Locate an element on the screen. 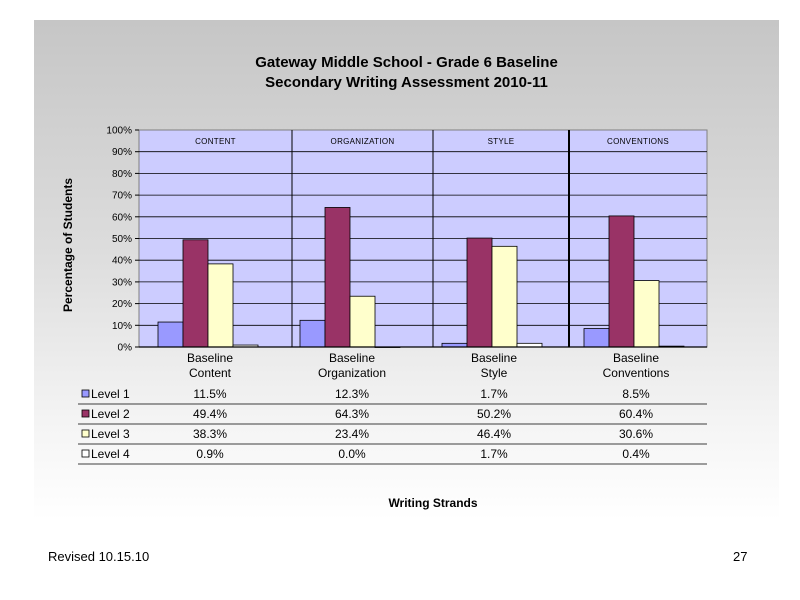  y-tick-label: 40% is located at coordinates (122, 261).